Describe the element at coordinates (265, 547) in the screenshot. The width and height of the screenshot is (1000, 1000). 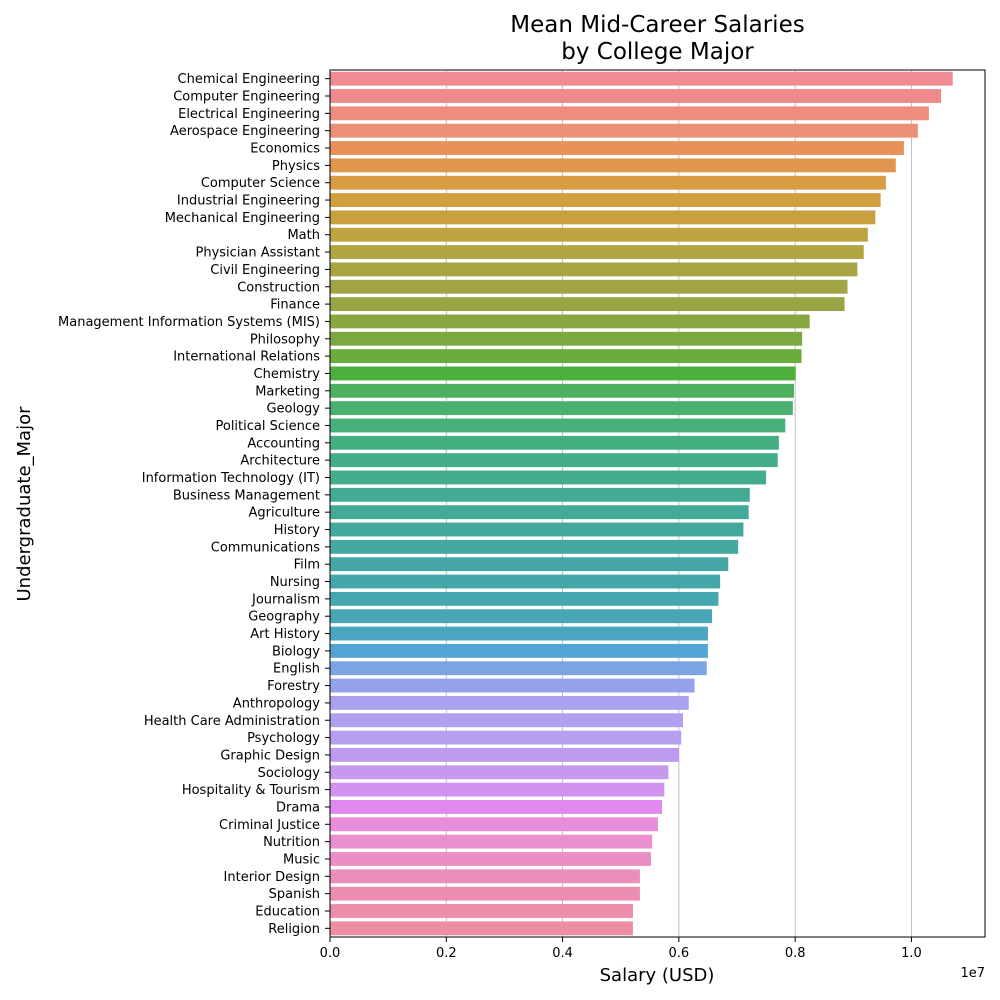
I see `y-tick-label: Communications` at that location.